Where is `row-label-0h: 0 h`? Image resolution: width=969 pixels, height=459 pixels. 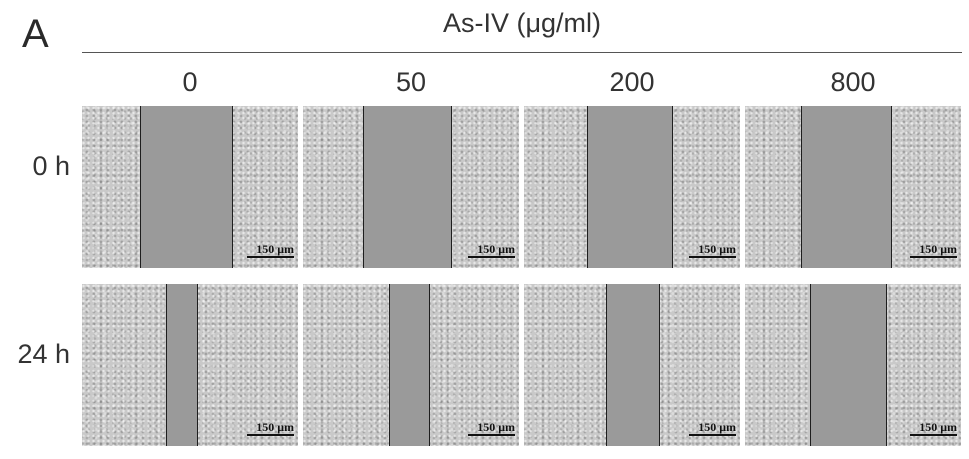
row-label-0h: 0 h is located at coordinates (51, 166).